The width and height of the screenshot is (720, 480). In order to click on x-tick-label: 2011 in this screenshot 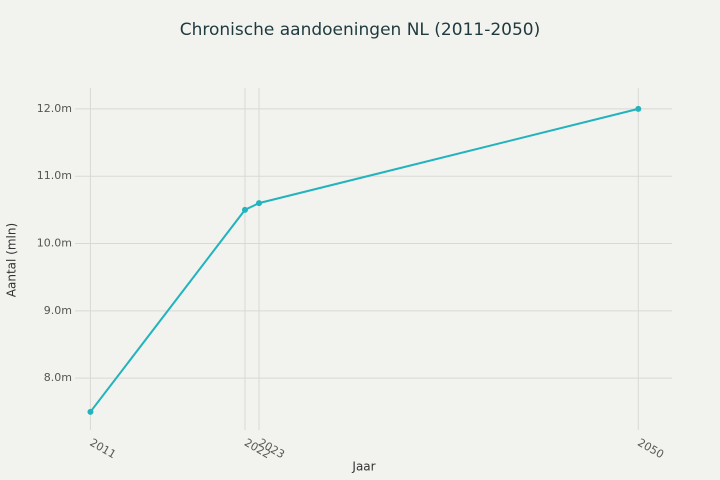, I will do `click(102, 448)`.